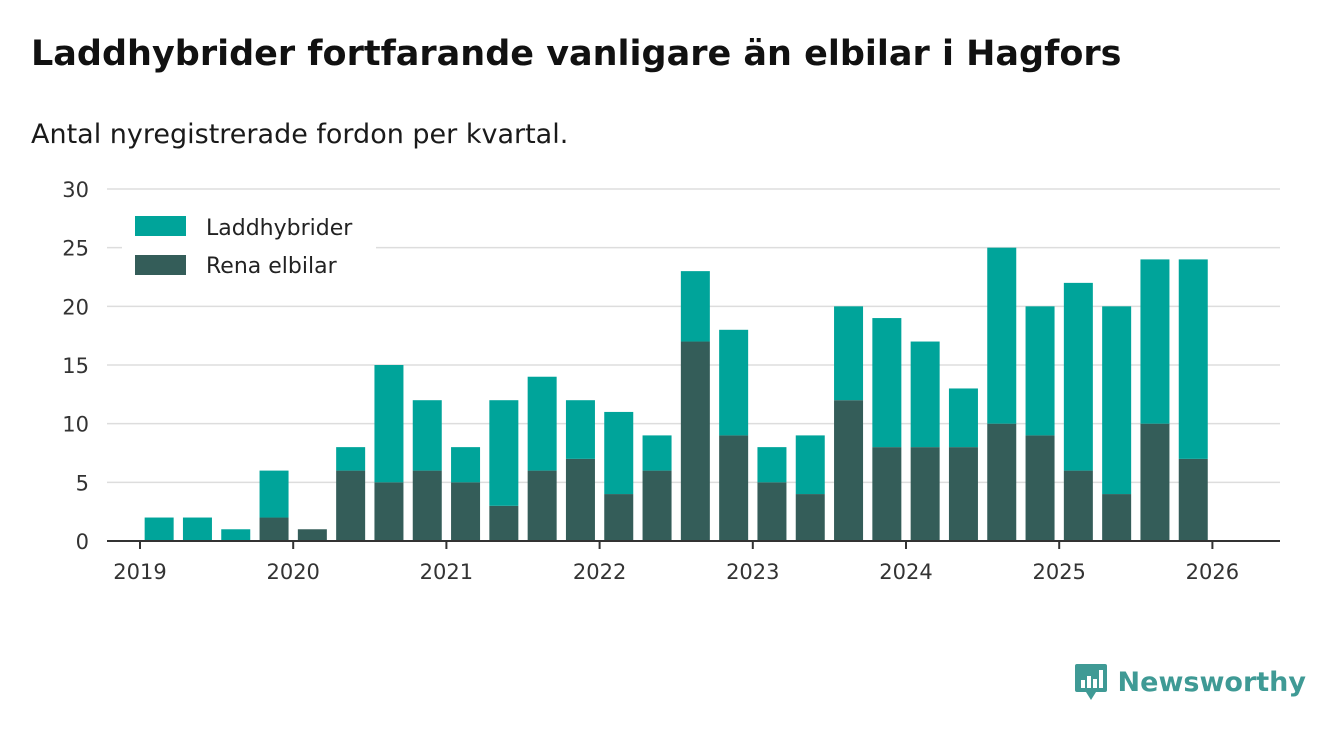  Describe the element at coordinates (249, 244) in the screenshot. I see `legend: Laddhybrider Rena elbilar` at that location.